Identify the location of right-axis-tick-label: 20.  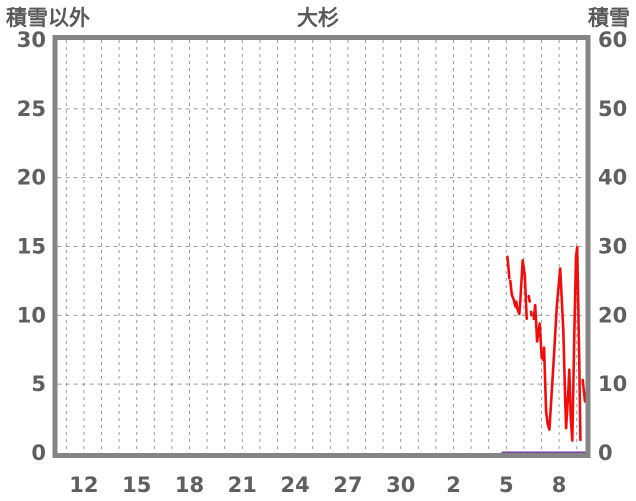
(612, 315).